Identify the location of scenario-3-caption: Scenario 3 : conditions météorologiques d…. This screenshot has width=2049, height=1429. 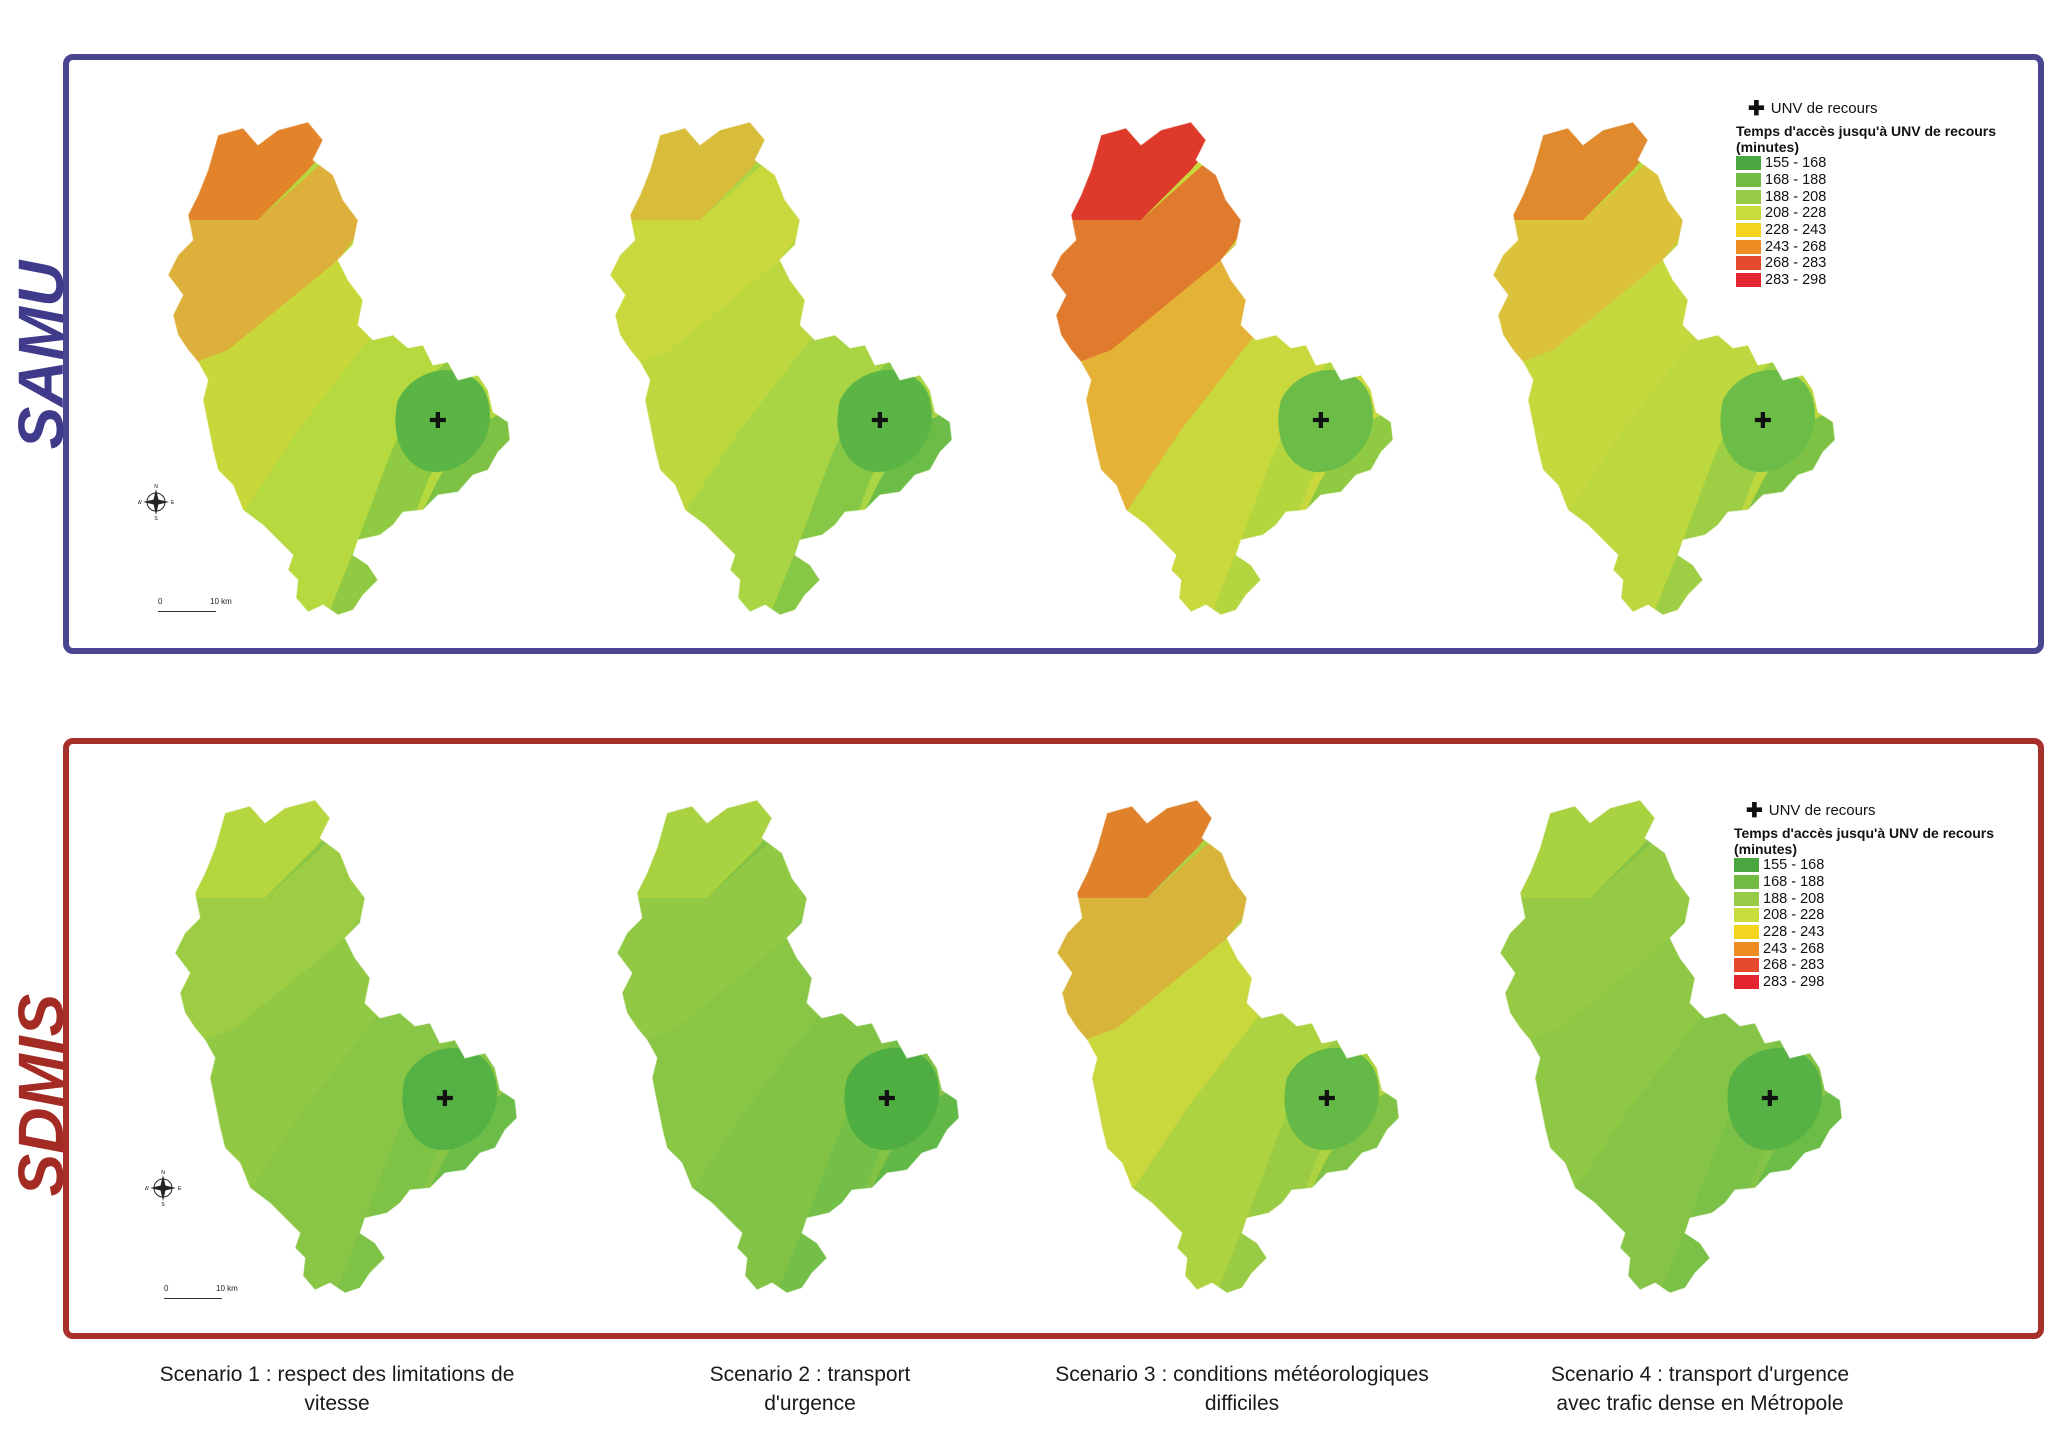
(1242, 1389).